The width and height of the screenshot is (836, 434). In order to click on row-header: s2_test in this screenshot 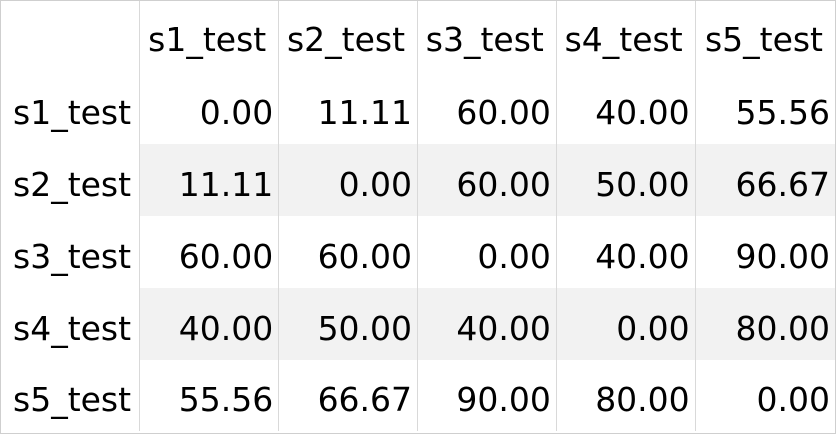, I will do `click(71, 180)`.